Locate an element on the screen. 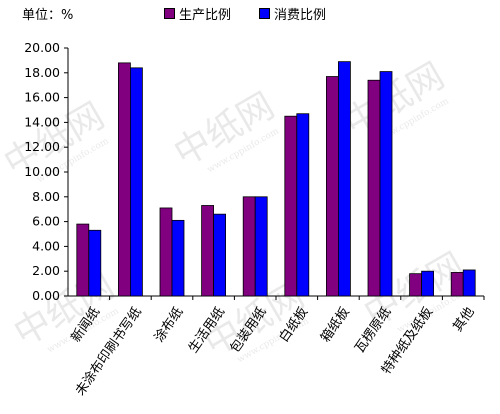 This screenshot has width=500, height=414. y-tick-label: 20.00 is located at coordinates (42, 47).